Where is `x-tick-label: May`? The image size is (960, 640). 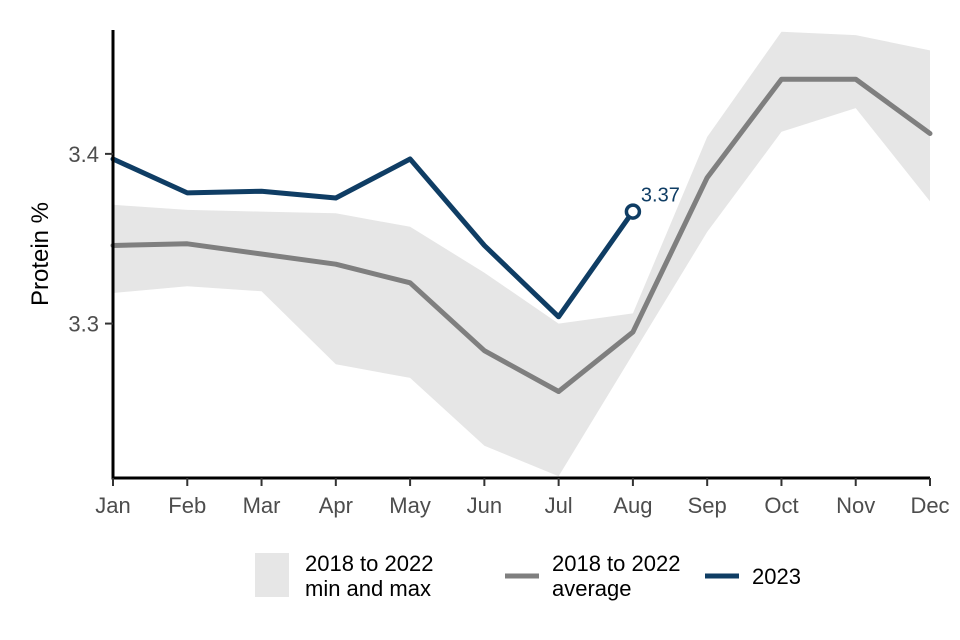
x-tick-label: May is located at coordinates (410, 505).